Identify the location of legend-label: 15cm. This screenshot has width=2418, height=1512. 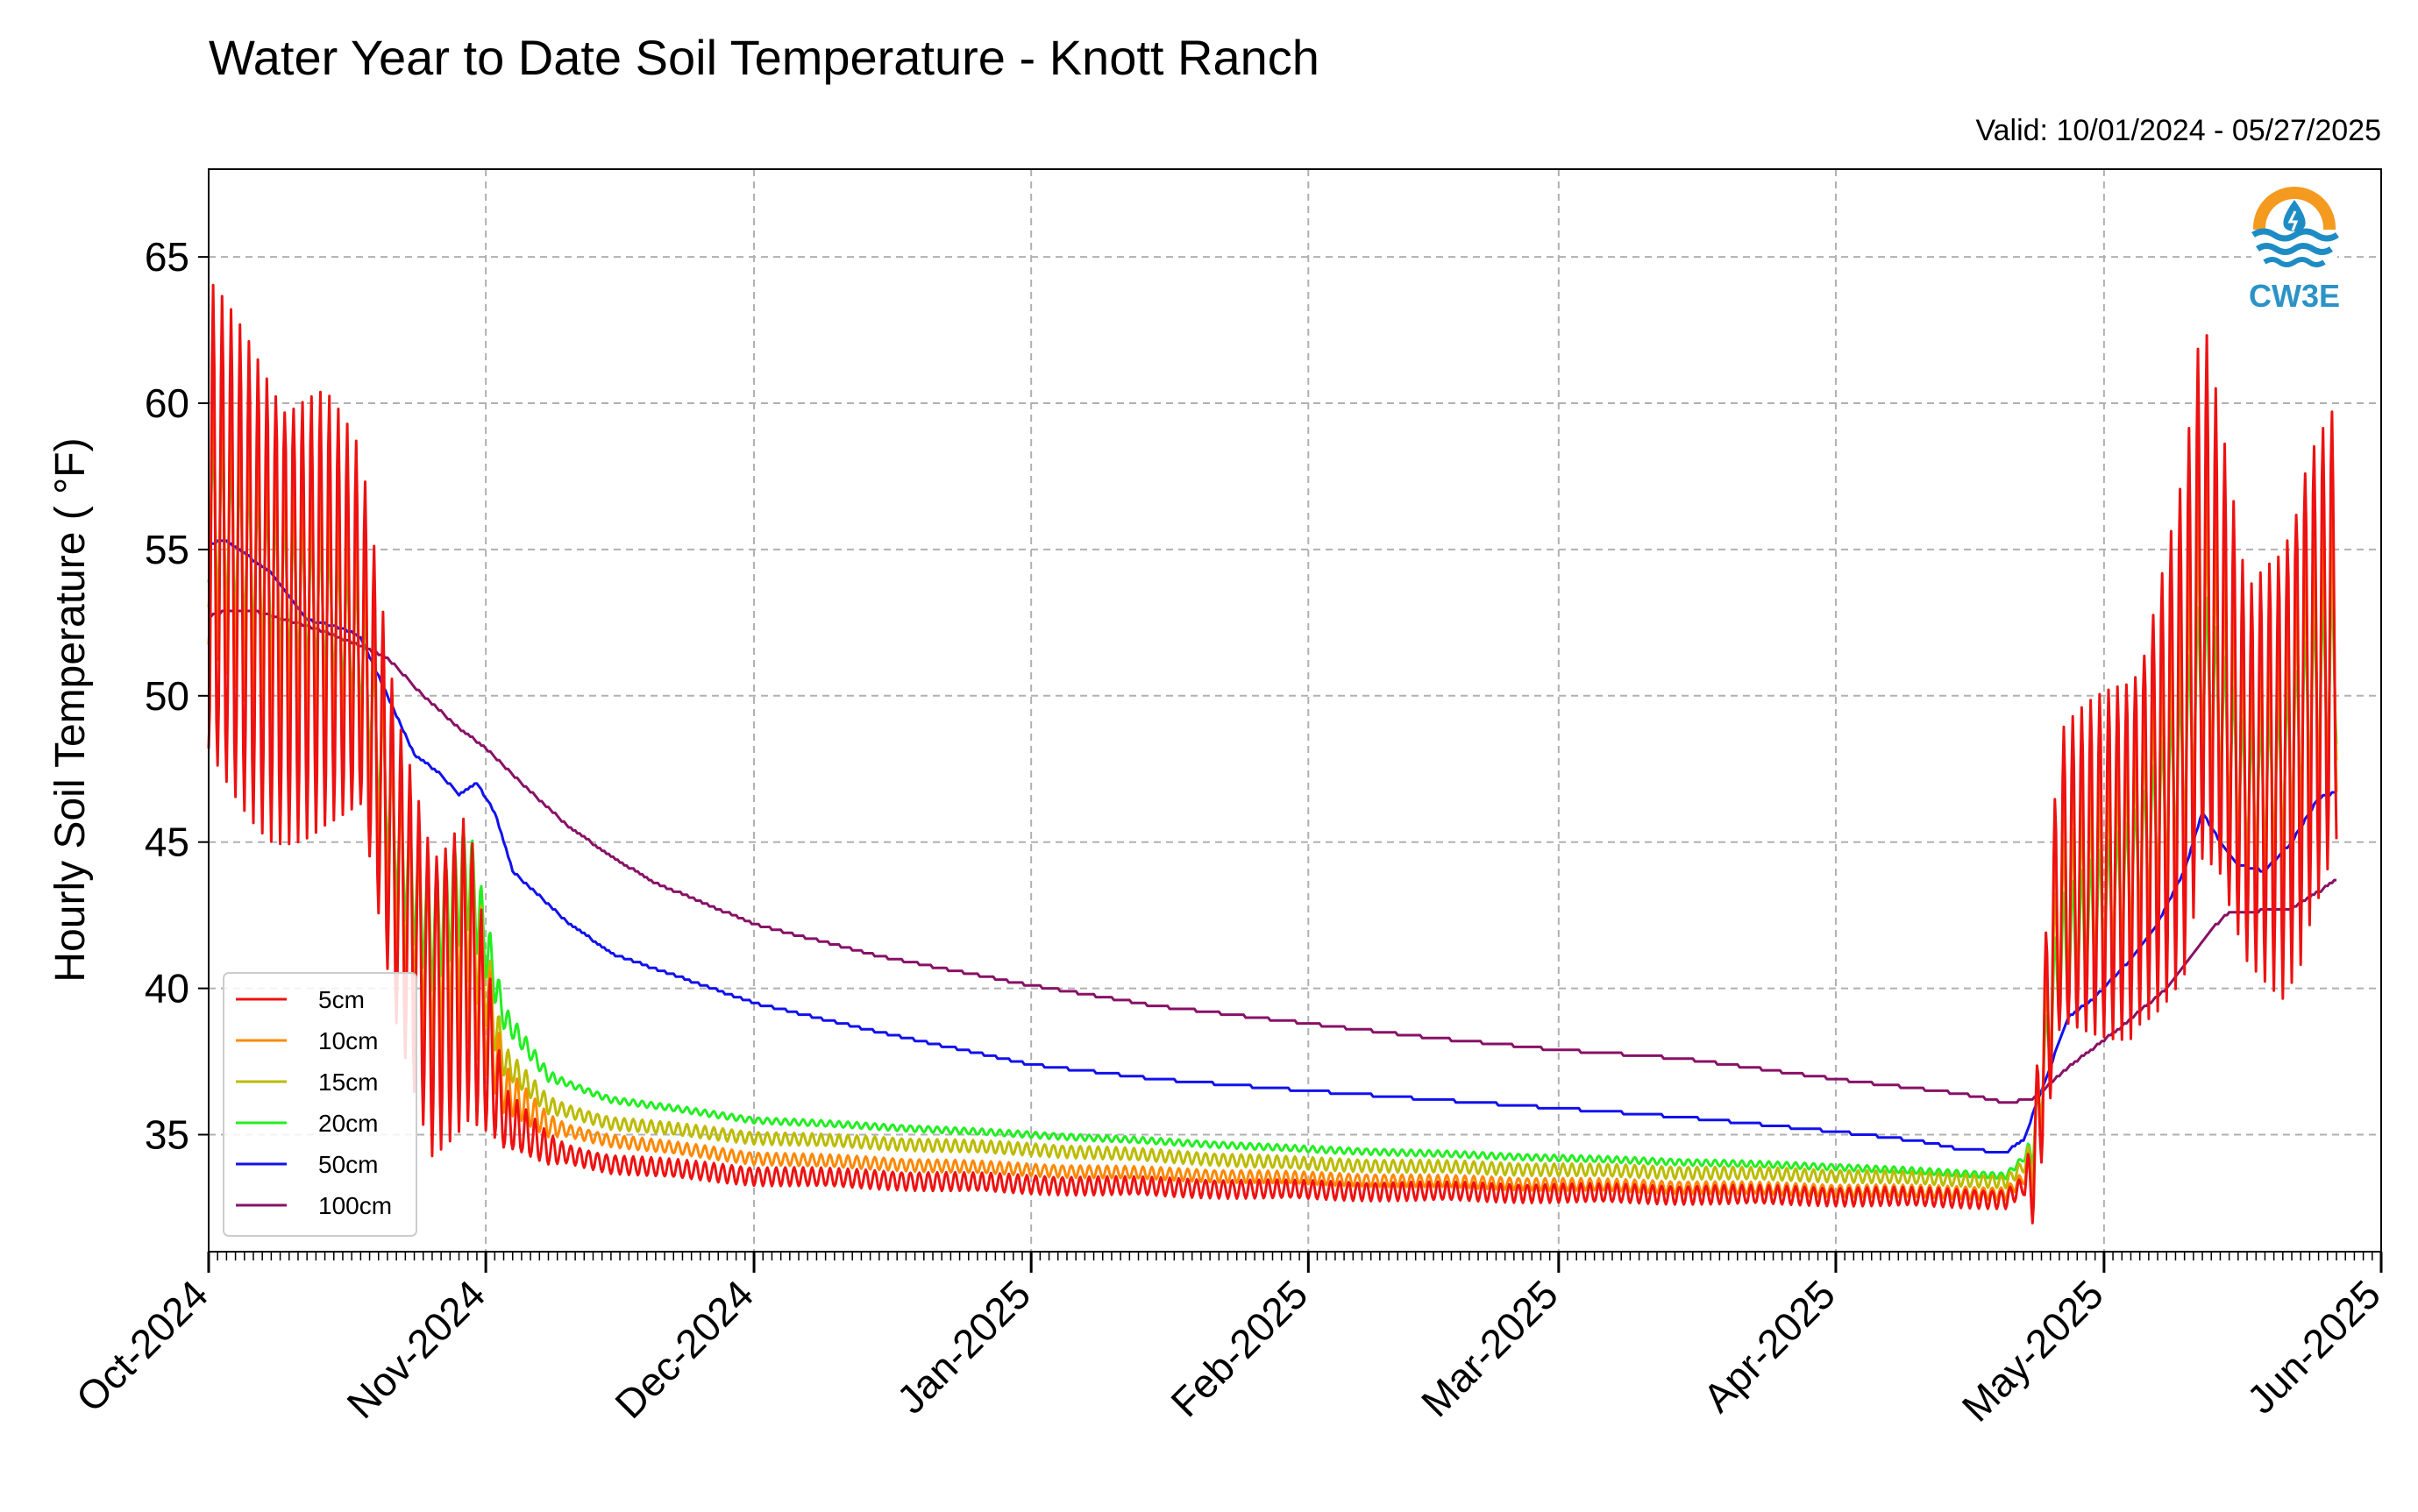
(348, 1082).